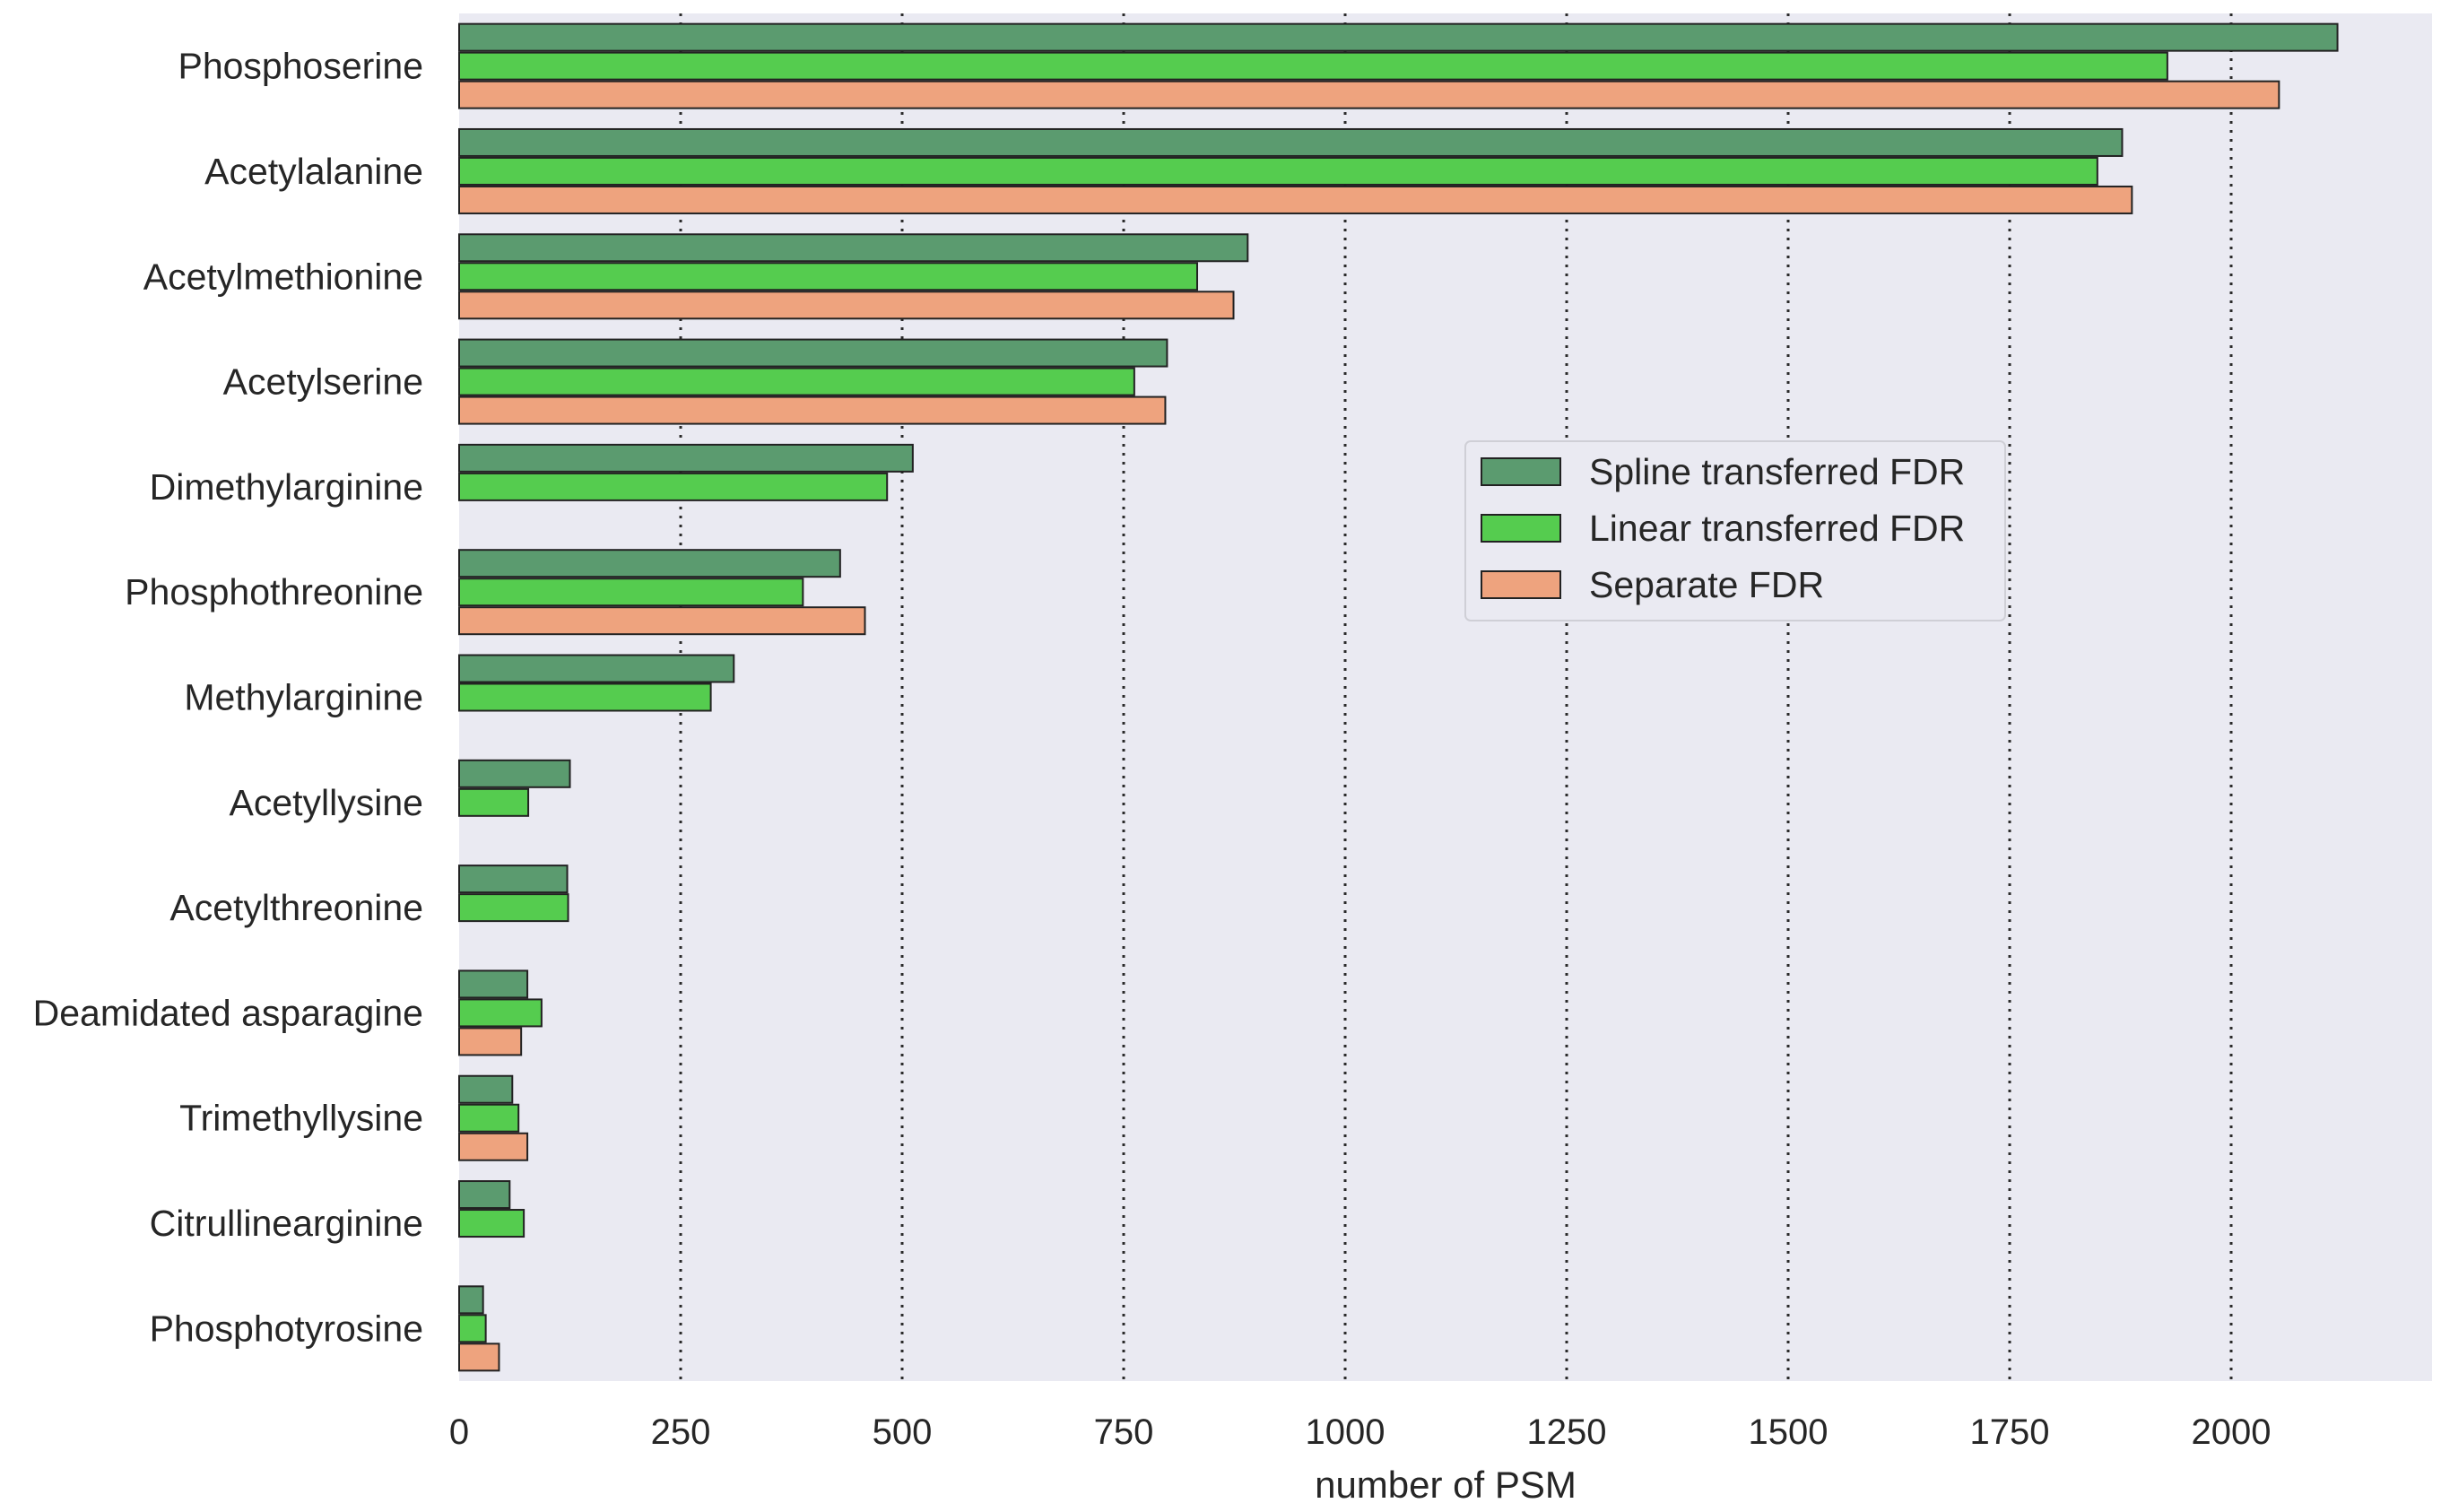 This screenshot has width=2441, height=1512. Describe the element at coordinates (1789, 1432) in the screenshot. I see `x-tick-label-1500: 1500` at that location.